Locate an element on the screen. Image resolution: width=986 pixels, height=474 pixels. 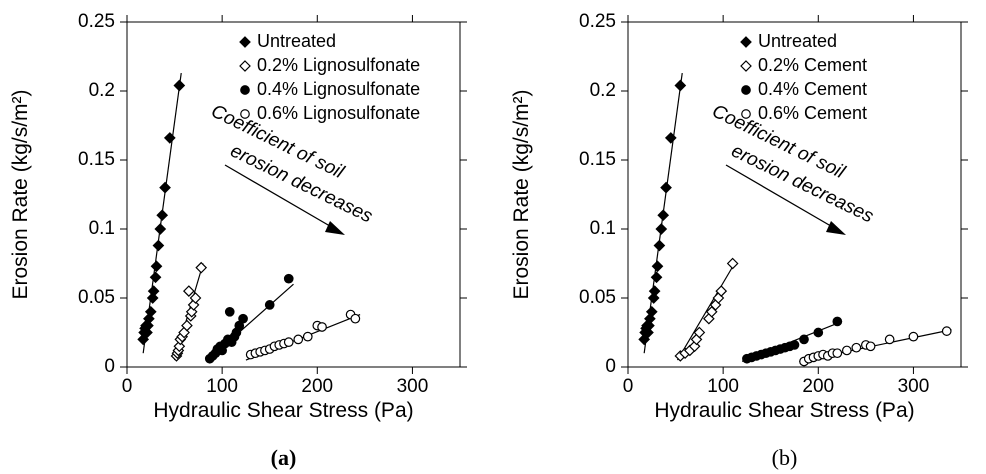
legend-label: 0.2% Cement is located at coordinates (812, 65).